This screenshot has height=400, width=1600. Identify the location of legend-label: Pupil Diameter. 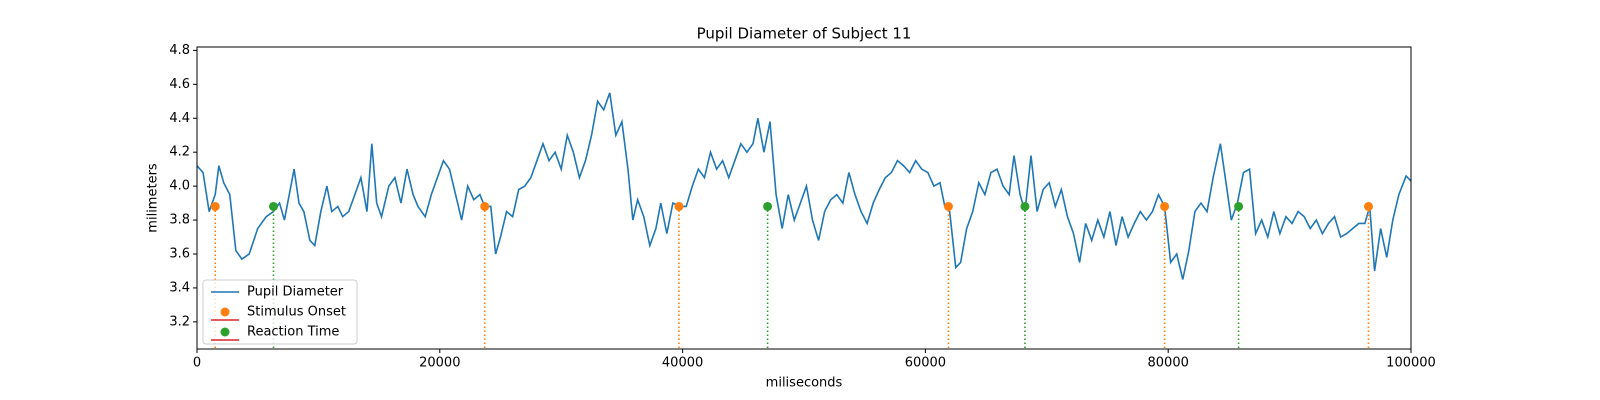
(295, 292).